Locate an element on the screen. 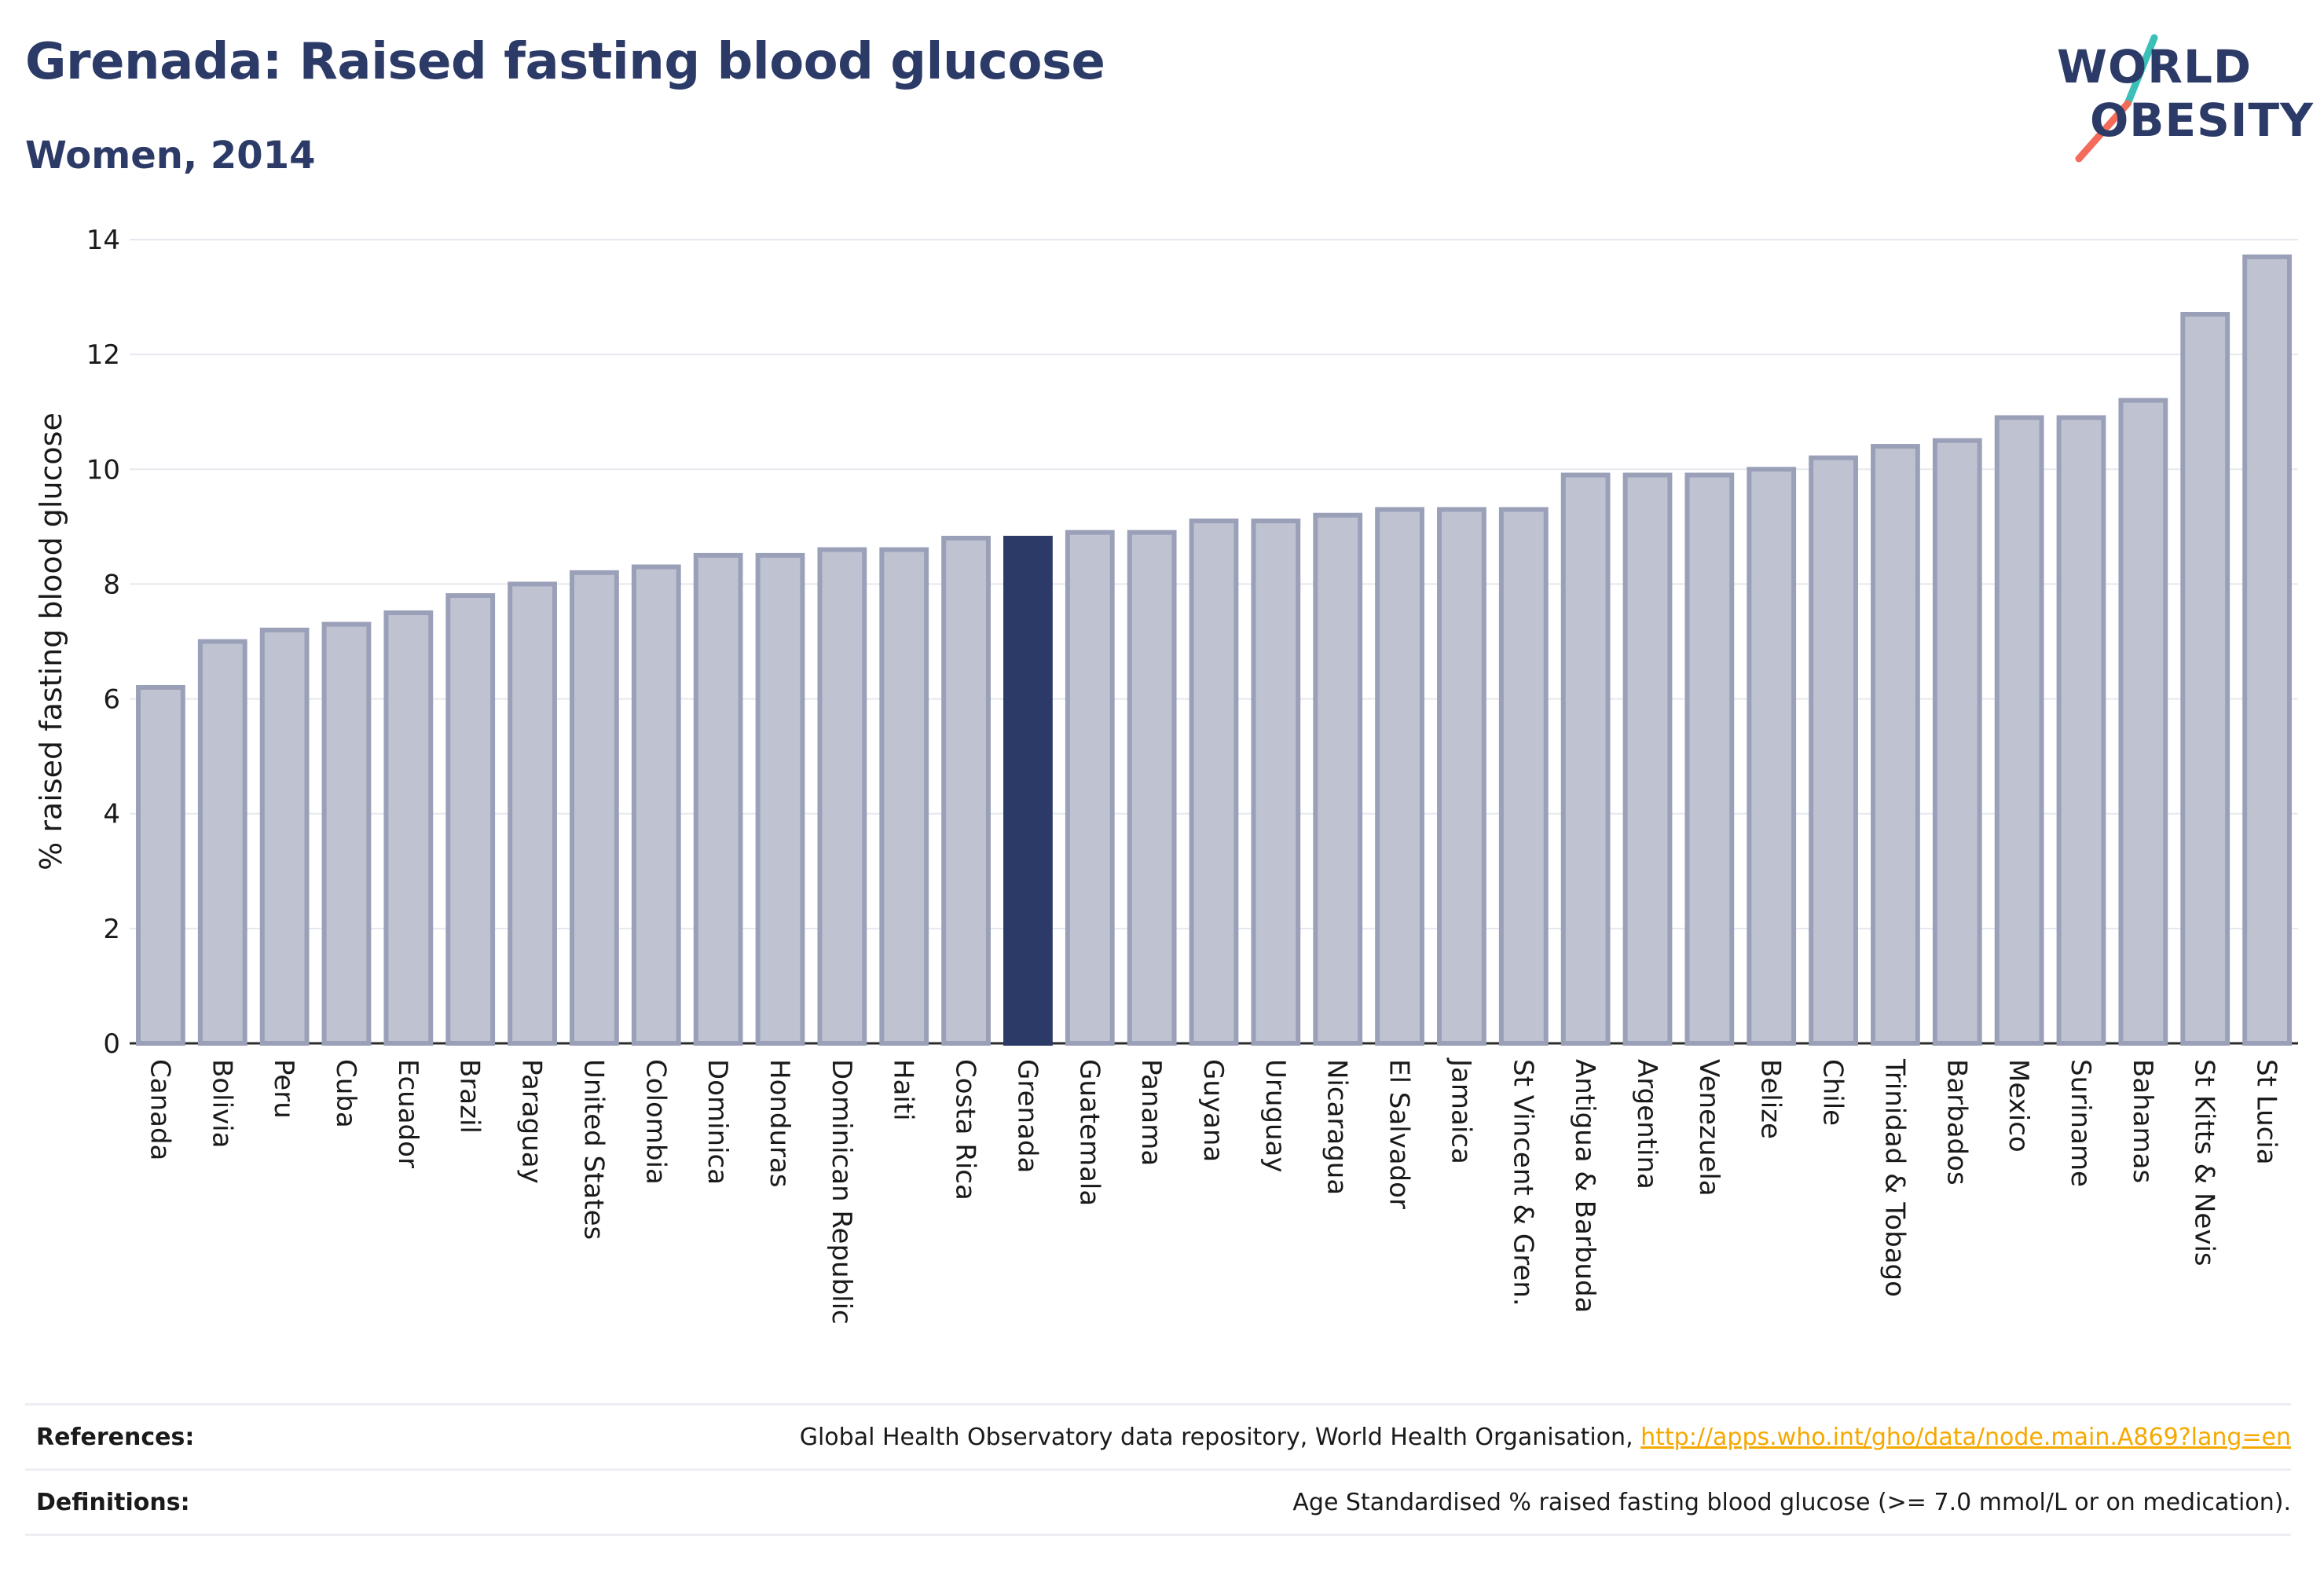  y-tick-label: 0 is located at coordinates (111, 1044).